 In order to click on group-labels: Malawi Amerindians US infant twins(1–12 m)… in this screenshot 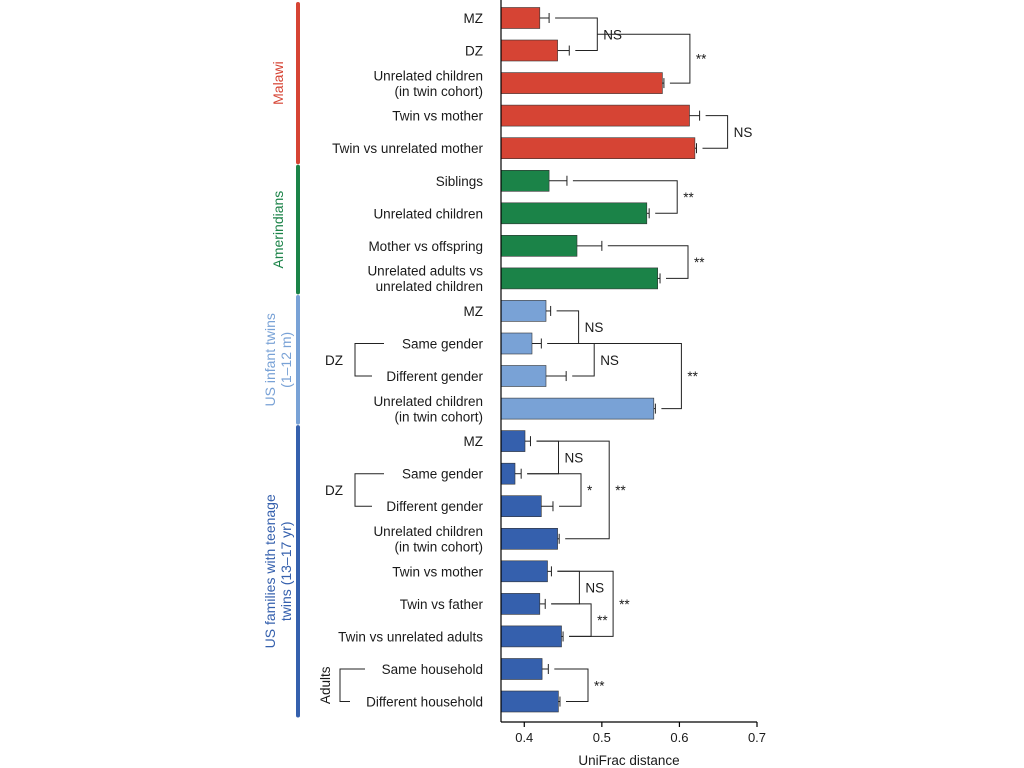, I will do `click(281, 360)`.